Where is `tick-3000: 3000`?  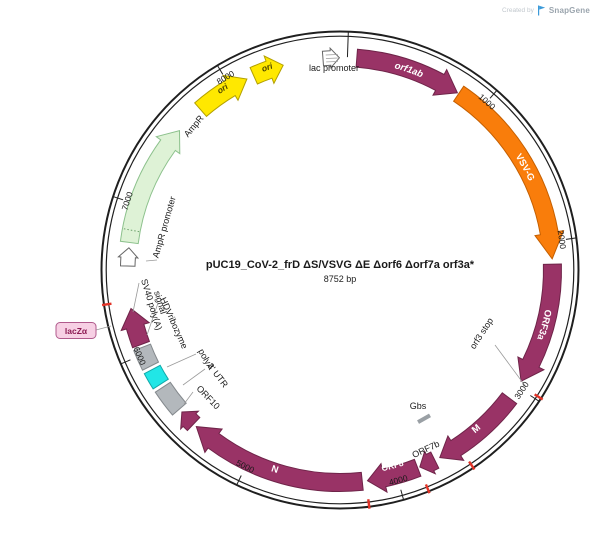
tick-3000: 3000 is located at coordinates (521, 390).